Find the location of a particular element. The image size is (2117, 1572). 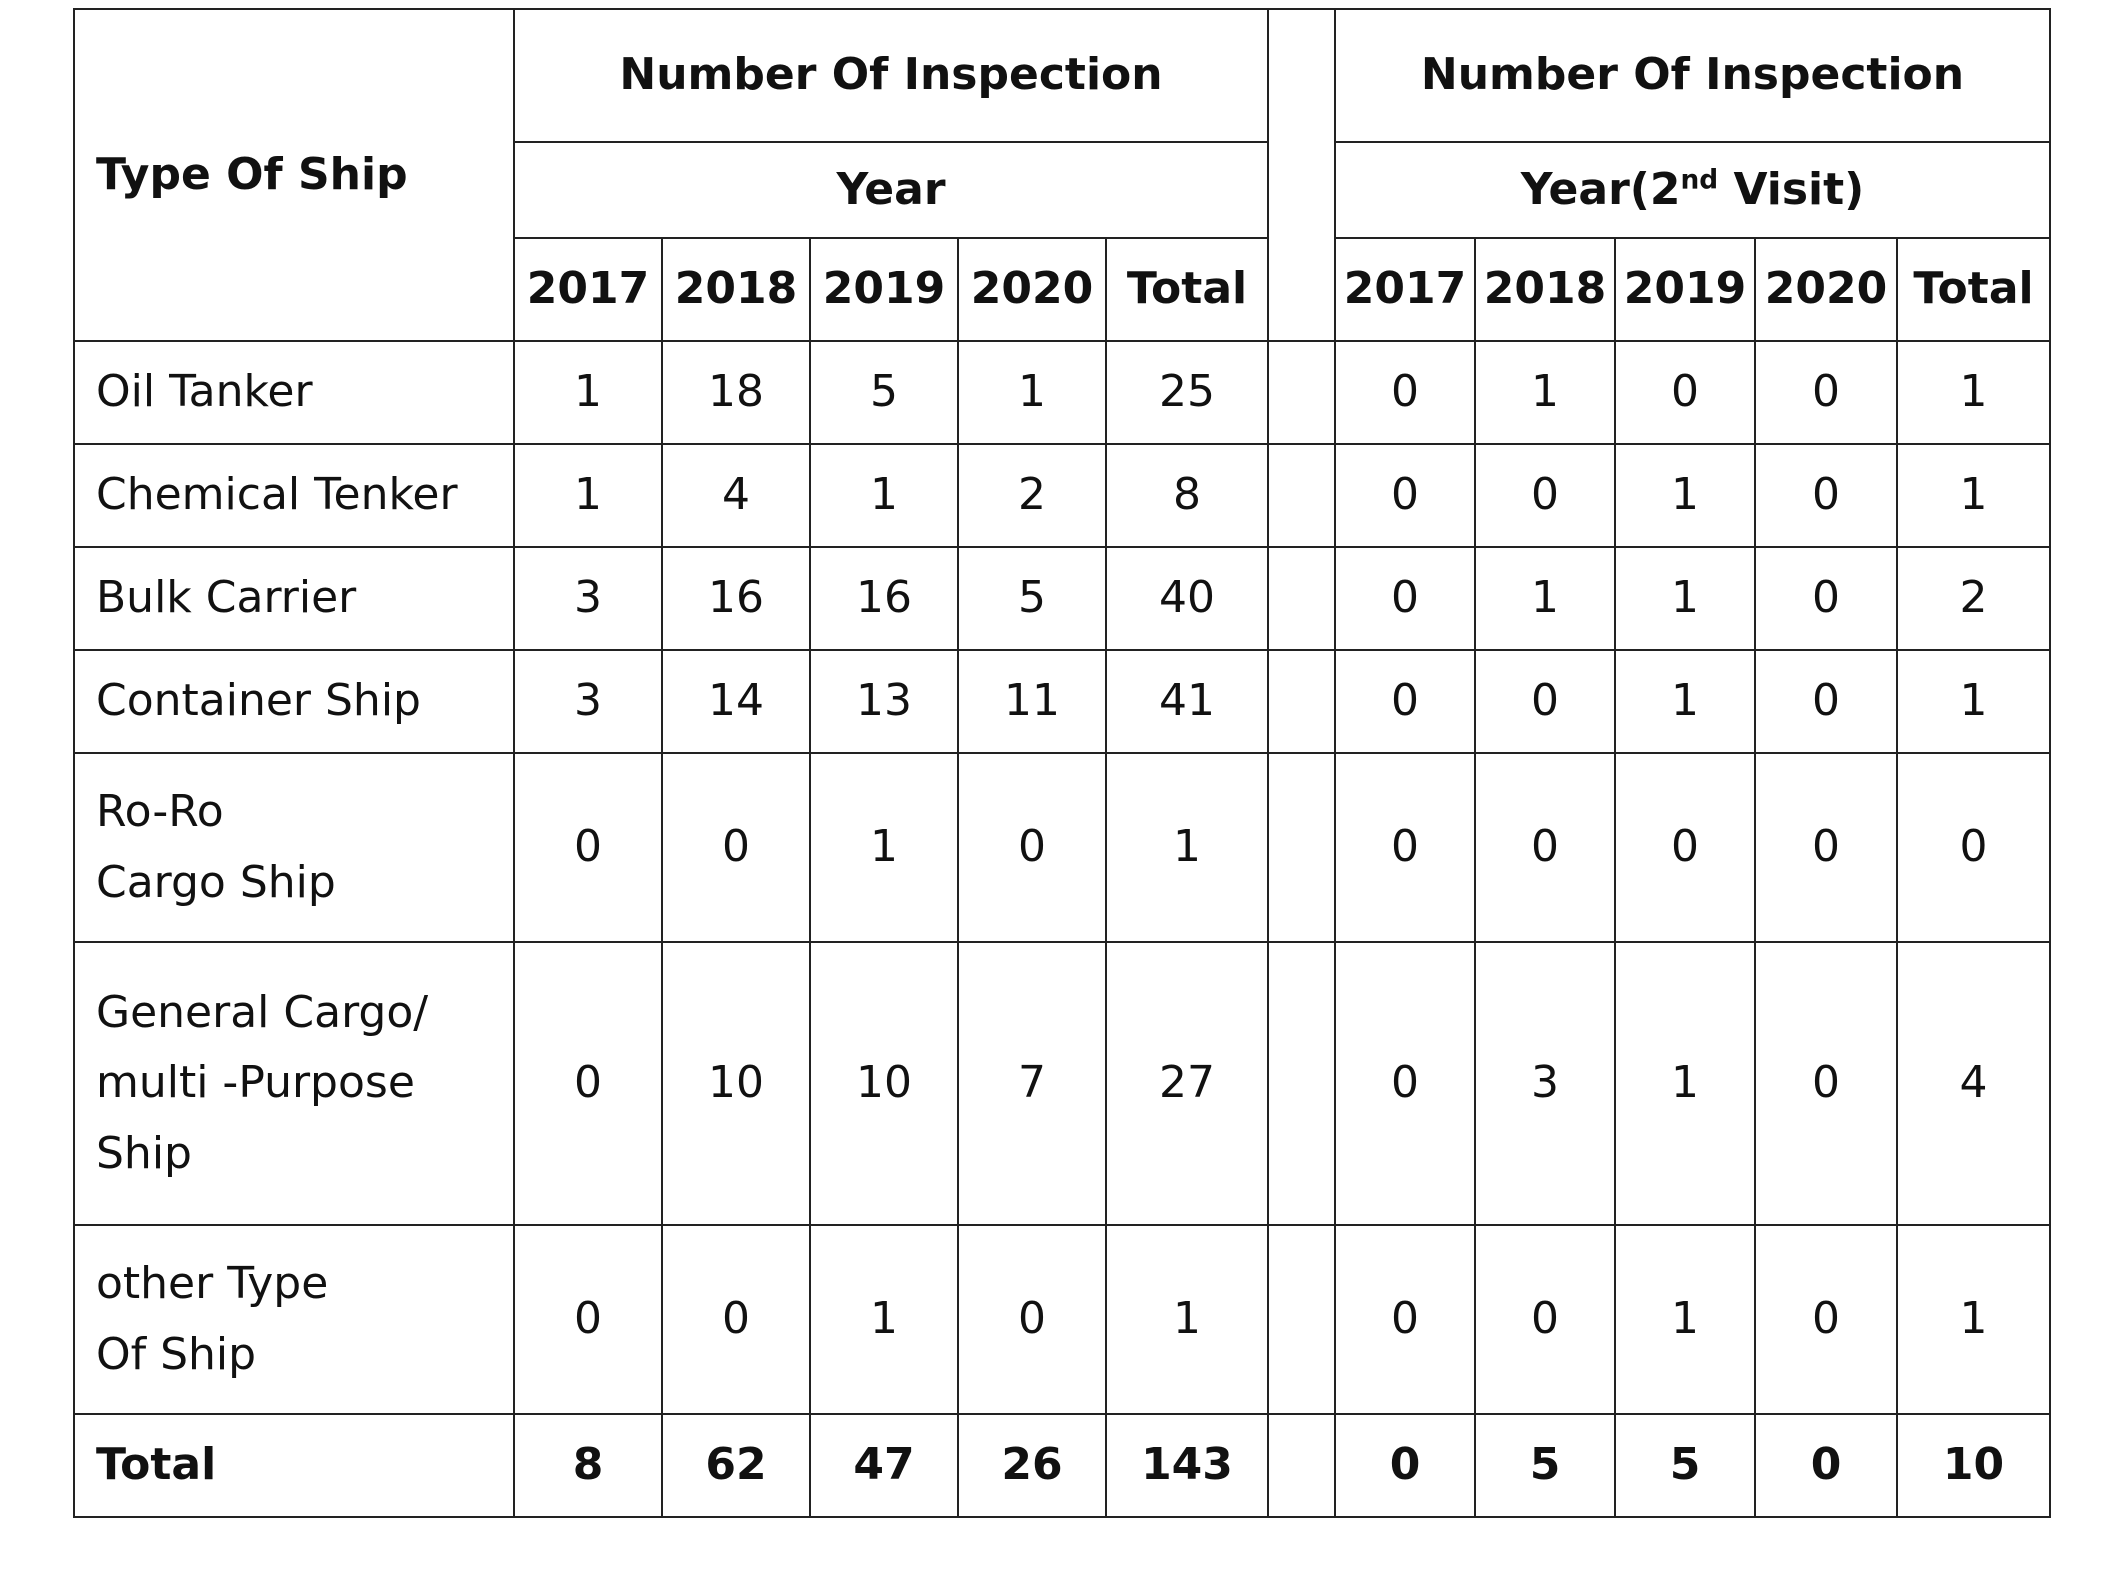

count-cell-first-2018: 4 is located at coordinates (736, 495).